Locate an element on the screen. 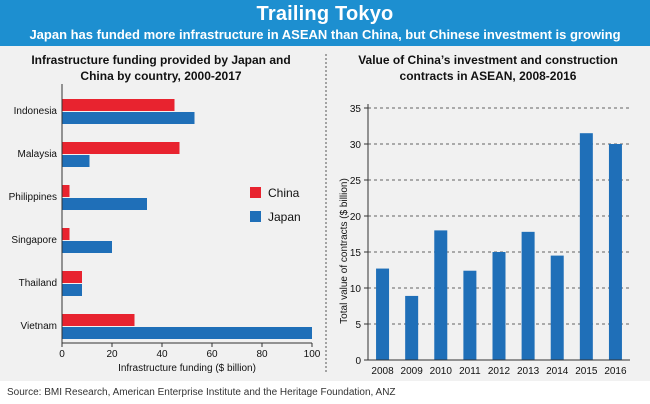 The width and height of the screenshot is (650, 404). bar-china-philippines is located at coordinates (66, 191).